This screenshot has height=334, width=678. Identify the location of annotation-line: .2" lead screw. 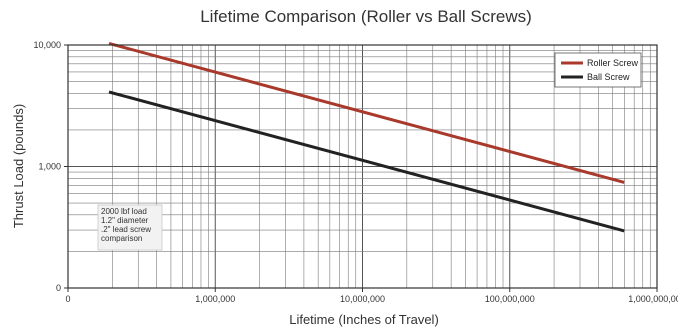
(126, 229).